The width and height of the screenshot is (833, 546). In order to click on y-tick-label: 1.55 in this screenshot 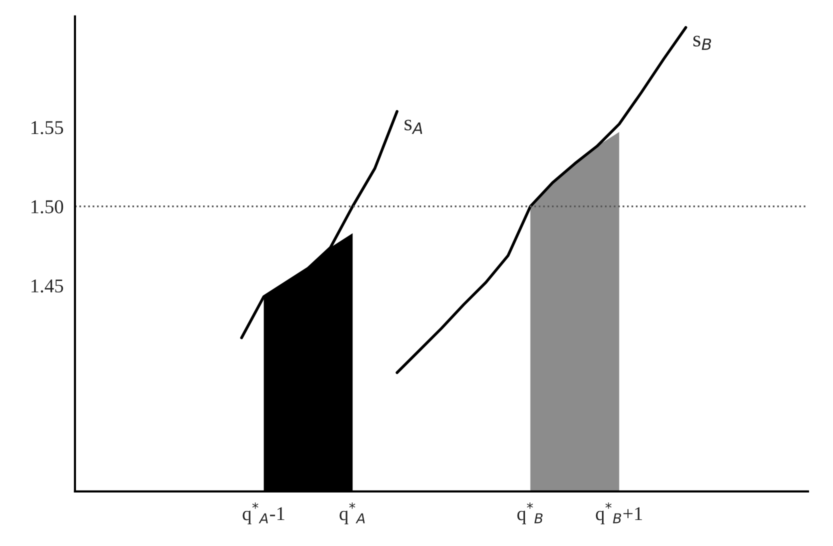, I will do `click(48, 127)`.